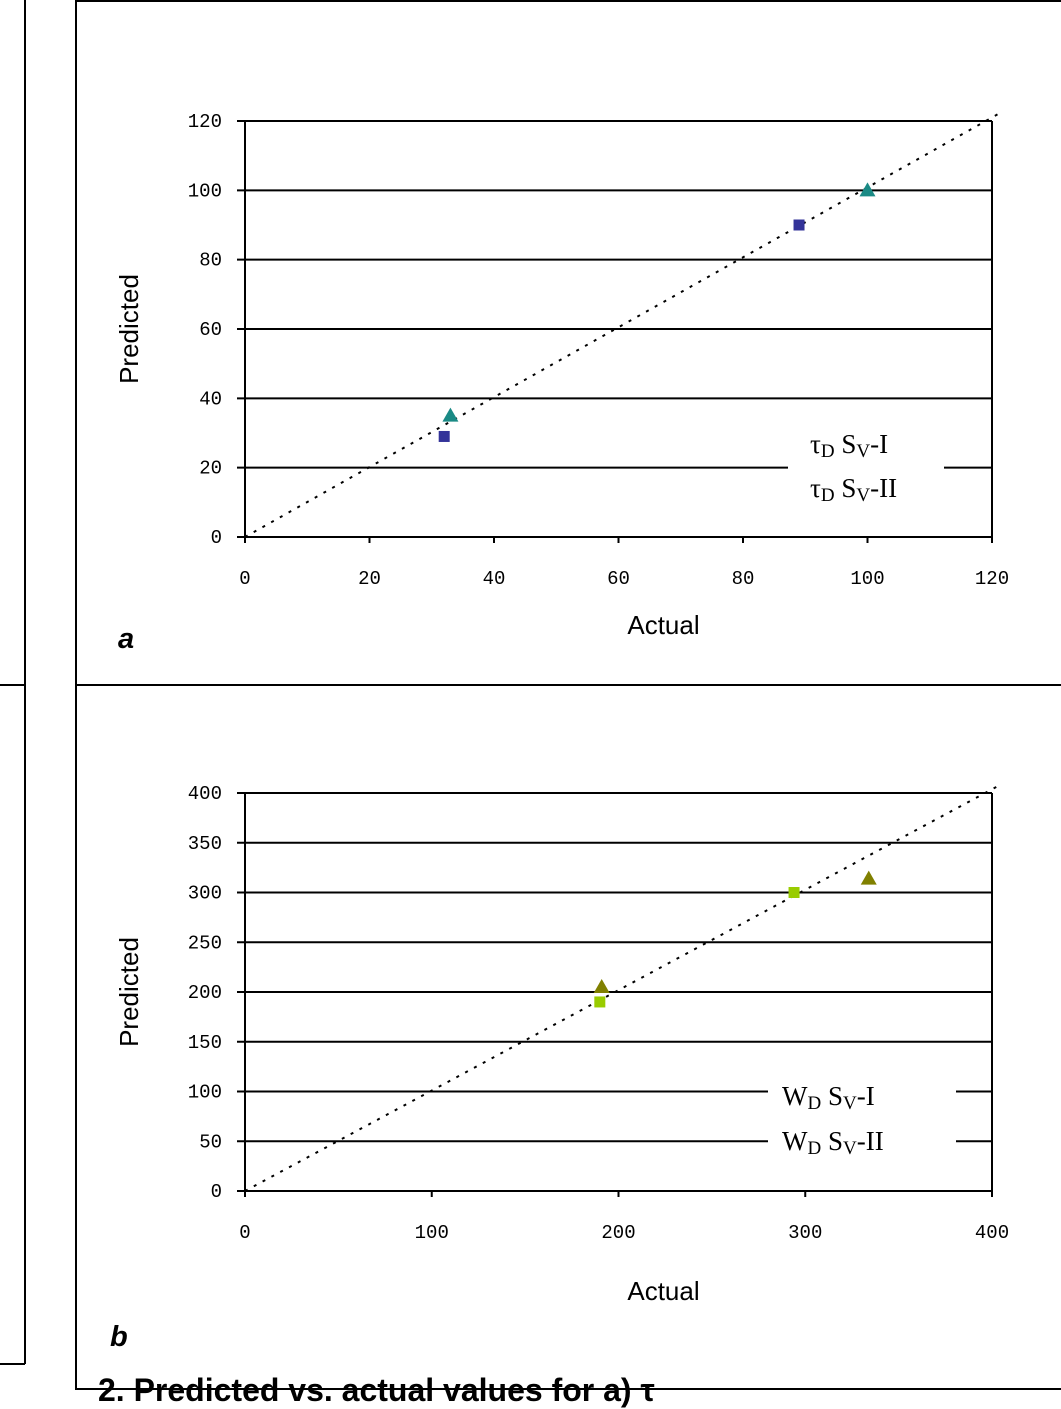 Image resolution: width=1061 pixels, height=1409 pixels. I want to click on y-tick-label: 120, so click(205, 122).